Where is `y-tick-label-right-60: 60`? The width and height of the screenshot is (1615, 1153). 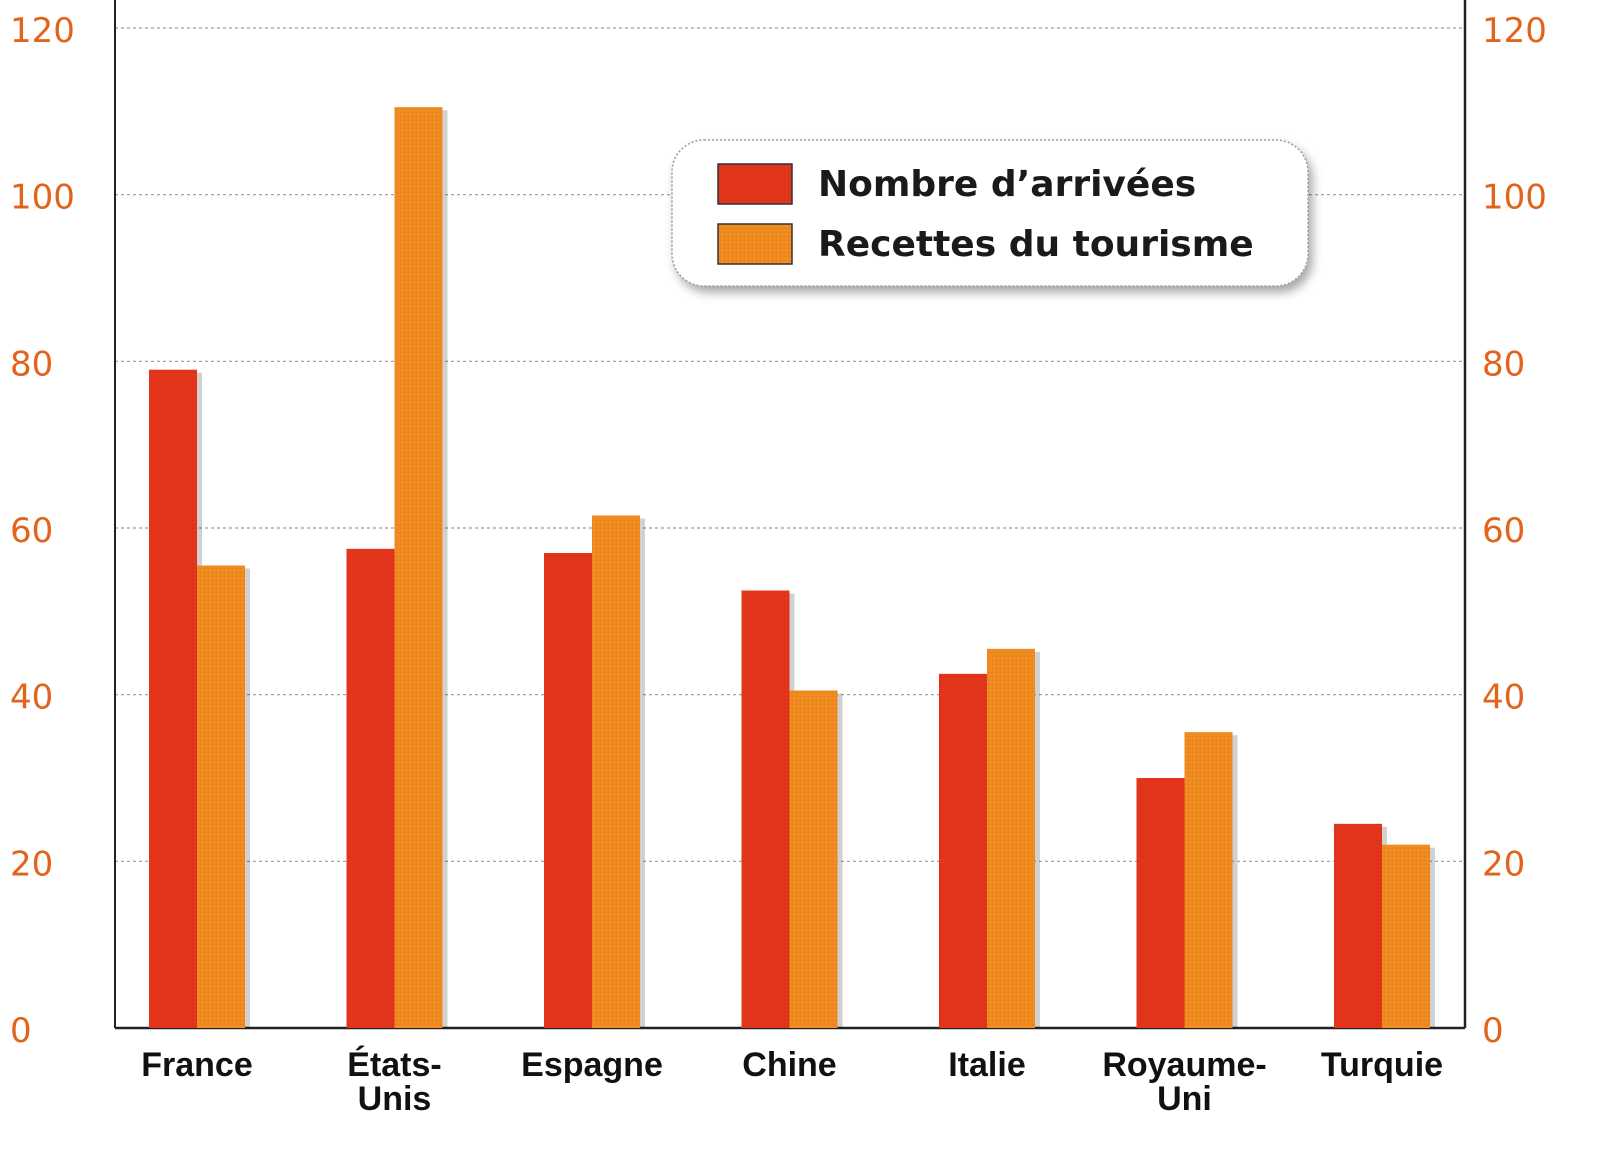
y-tick-label-right-60: 60 is located at coordinates (1503, 531).